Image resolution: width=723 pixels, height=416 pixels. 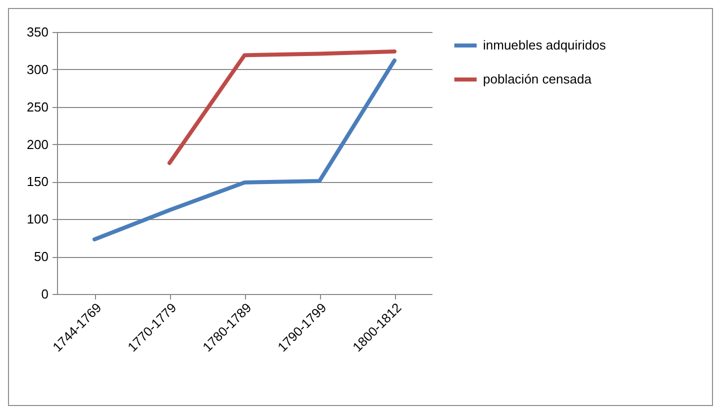 I want to click on y-tick-label: 300, so click(x=37, y=69).